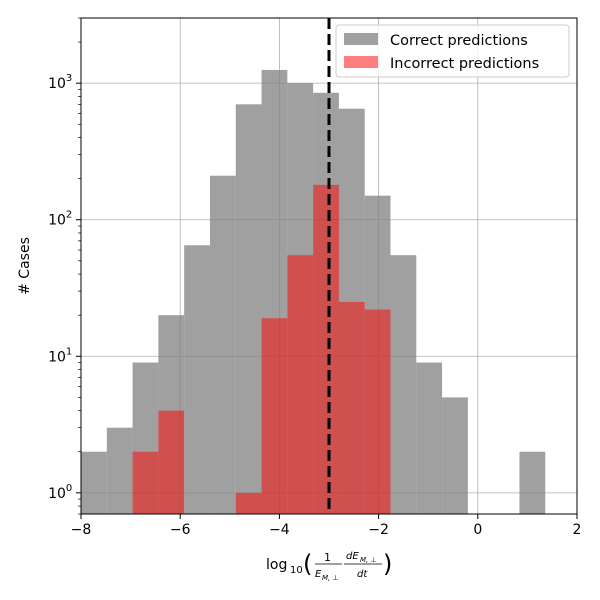 The width and height of the screenshot is (600, 600). I want to click on x-tick-label: −4, so click(279, 530).